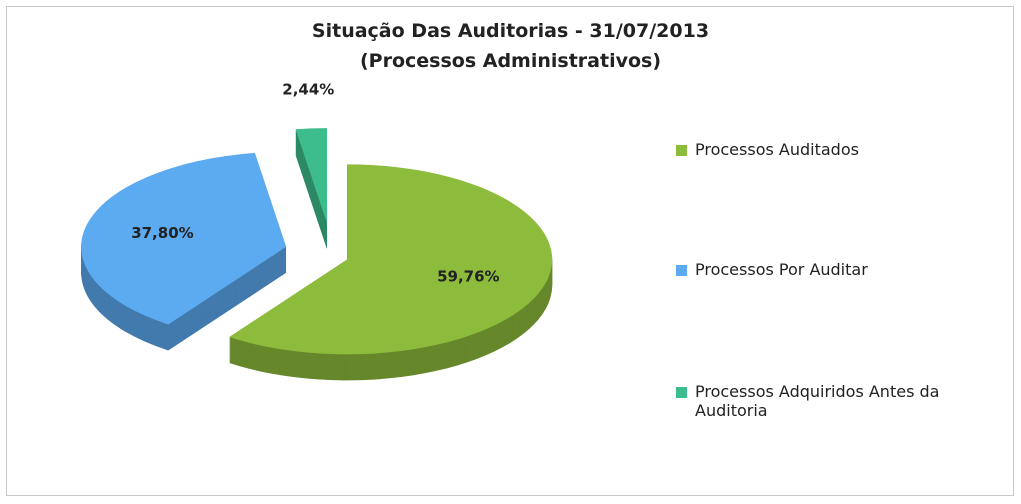  What do you see at coordinates (781, 269) in the screenshot?
I see `legend-label: Processos Por Auditar` at bounding box center [781, 269].